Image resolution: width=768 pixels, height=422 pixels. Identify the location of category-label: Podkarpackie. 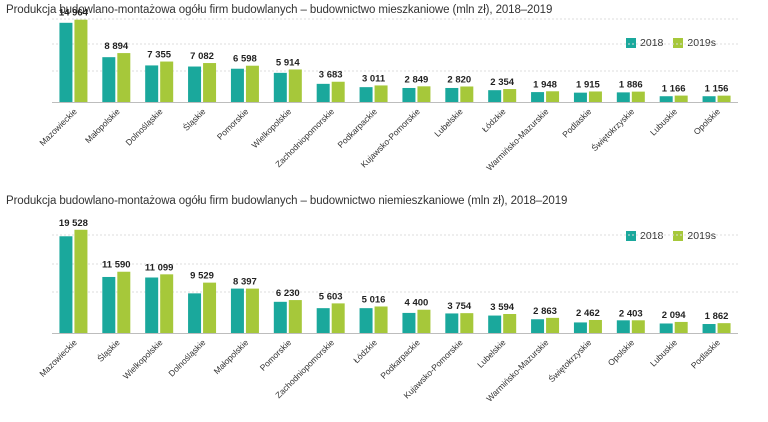
(400, 359).